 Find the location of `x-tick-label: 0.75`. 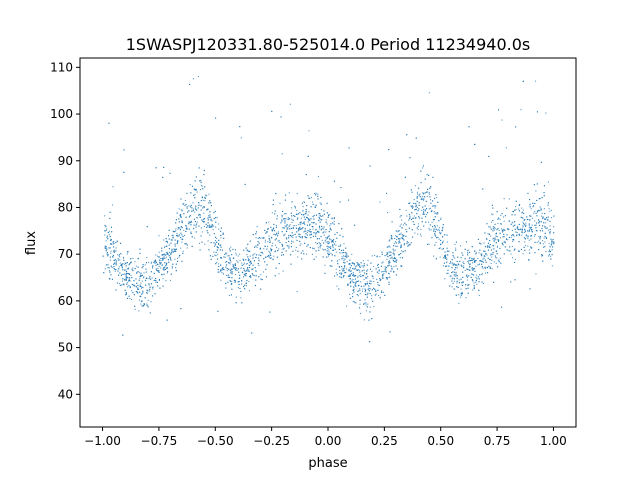

x-tick-label: 0.75 is located at coordinates (497, 441).